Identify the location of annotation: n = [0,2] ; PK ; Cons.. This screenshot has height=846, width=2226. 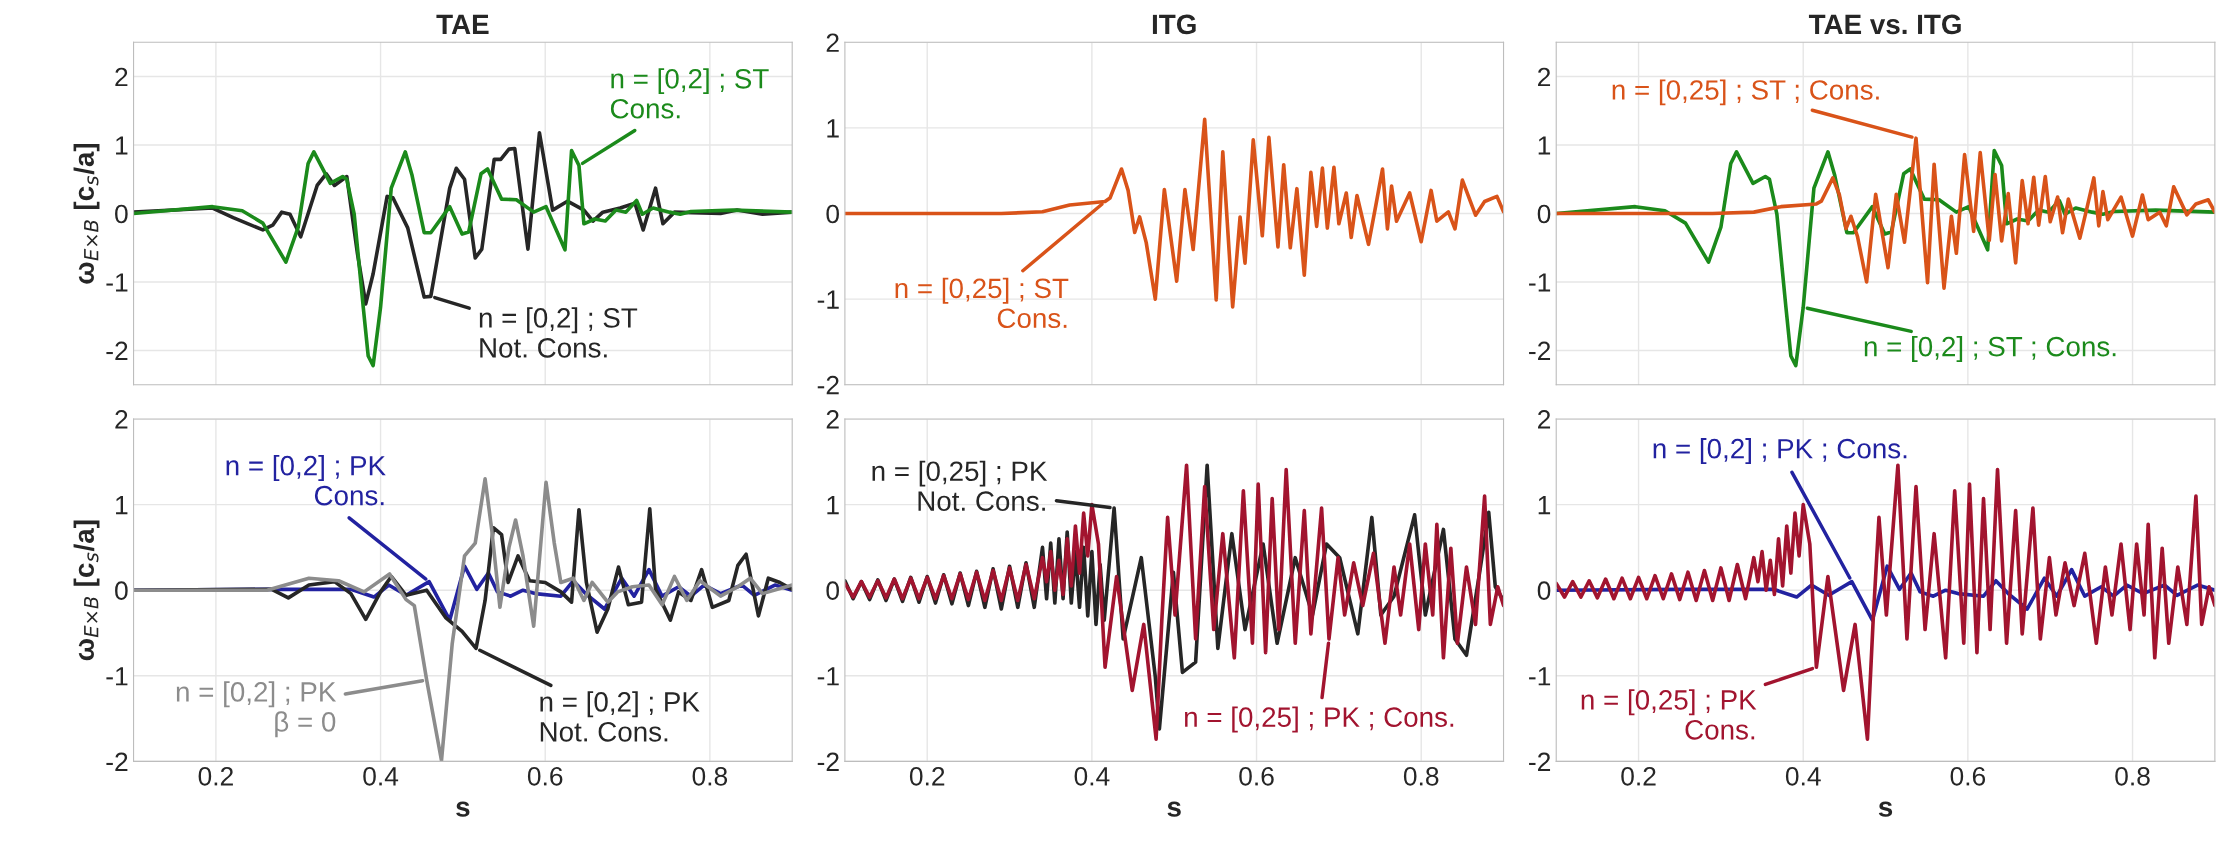
(1780, 451).